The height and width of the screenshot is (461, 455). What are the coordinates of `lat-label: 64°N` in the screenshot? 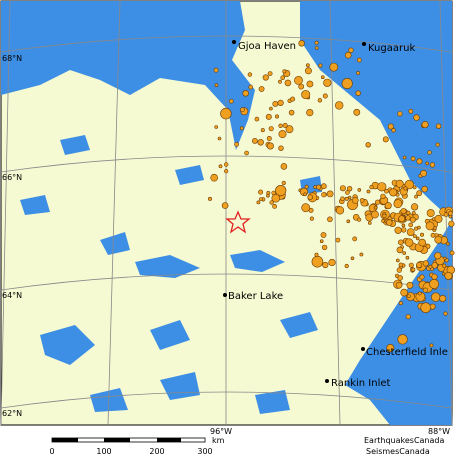 It's located at (12, 295).